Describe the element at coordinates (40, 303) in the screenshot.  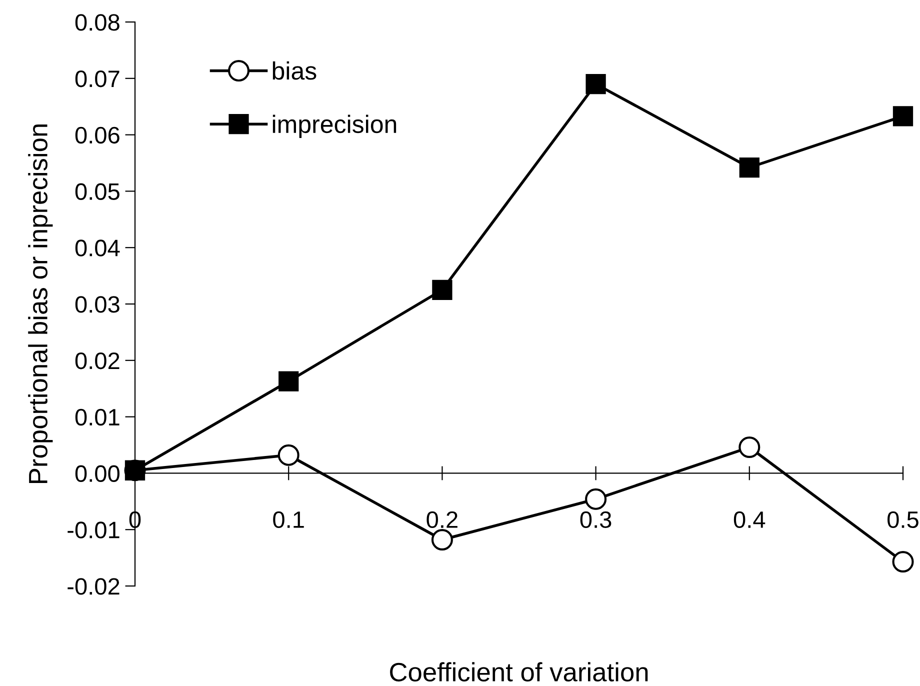
I see `y-axis-title: Proportional bias or inprecision` at that location.